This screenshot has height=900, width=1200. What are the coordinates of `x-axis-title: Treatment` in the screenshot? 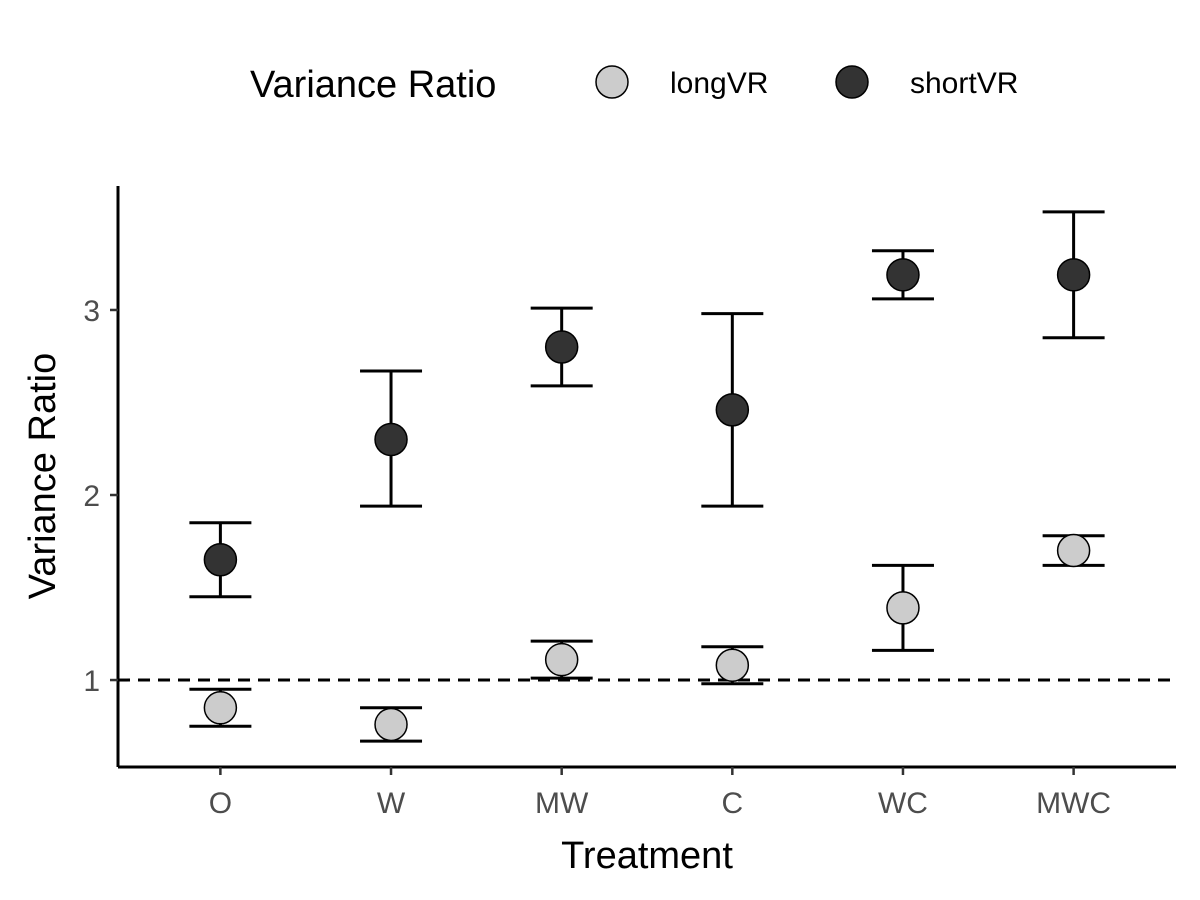 It's located at (647, 856).